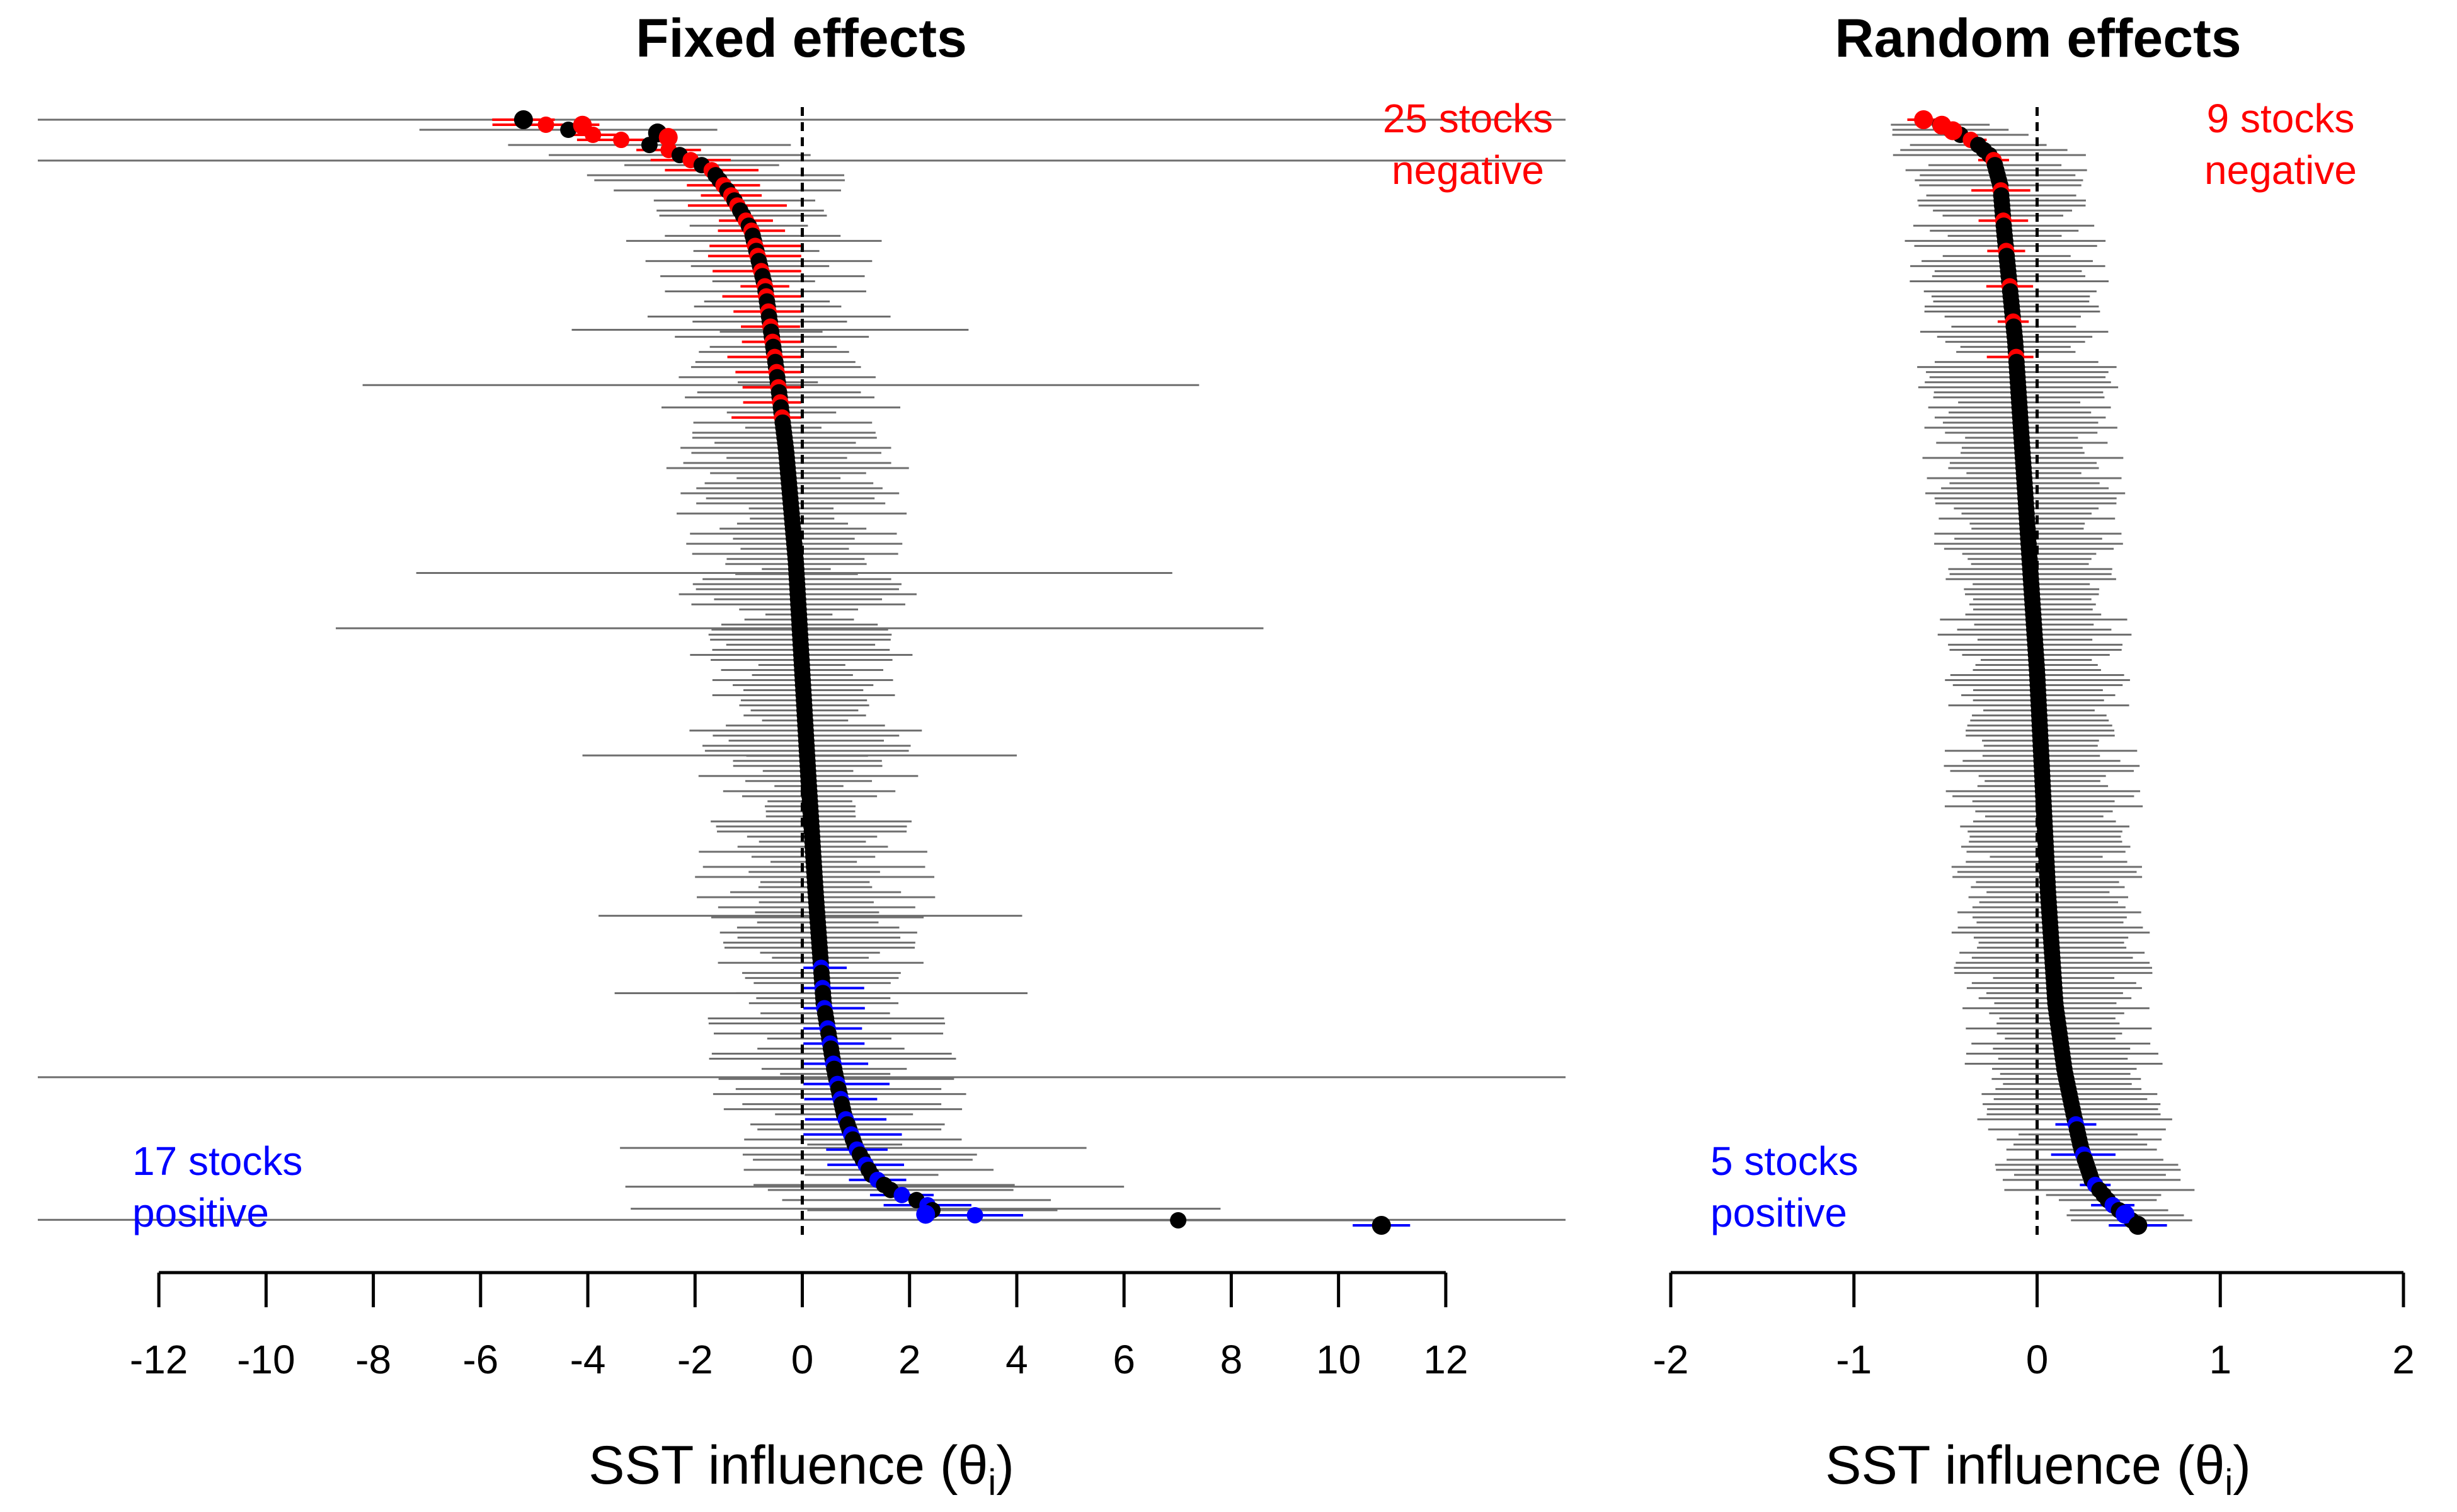 The height and width of the screenshot is (1512, 2457). Describe the element at coordinates (588, 1359) in the screenshot. I see `x-tick-label: -4` at that location.